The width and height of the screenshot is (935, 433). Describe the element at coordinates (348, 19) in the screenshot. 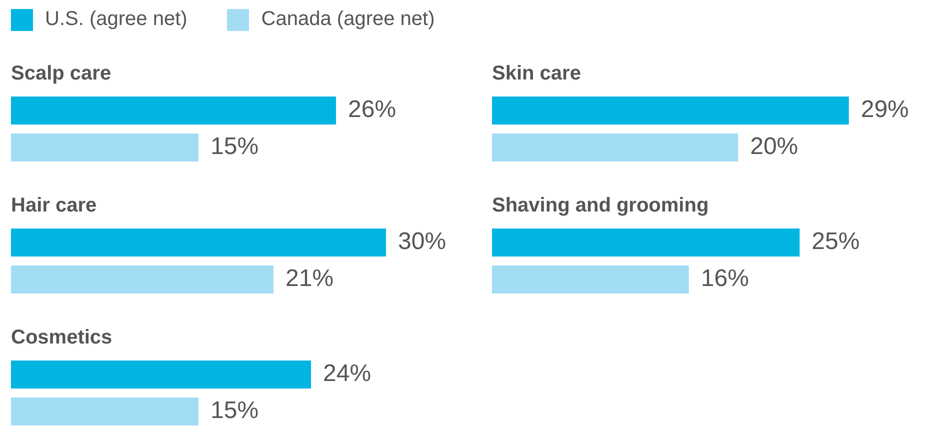

I see `legend-label: Canada (agree net)` at that location.